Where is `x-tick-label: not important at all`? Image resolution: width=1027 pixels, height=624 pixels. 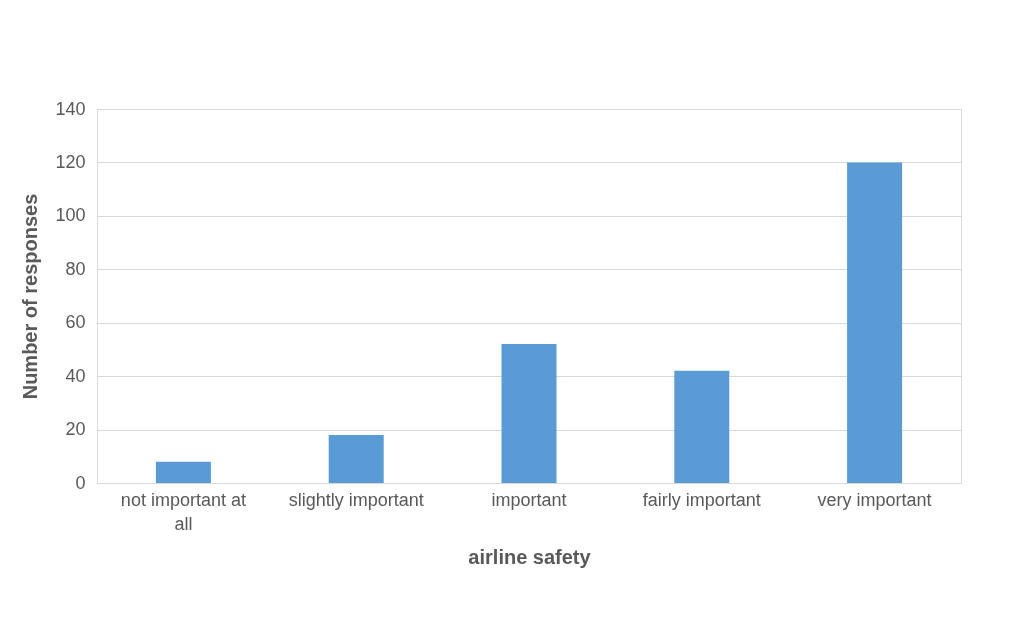 x-tick-label: not important at all is located at coordinates (183, 511).